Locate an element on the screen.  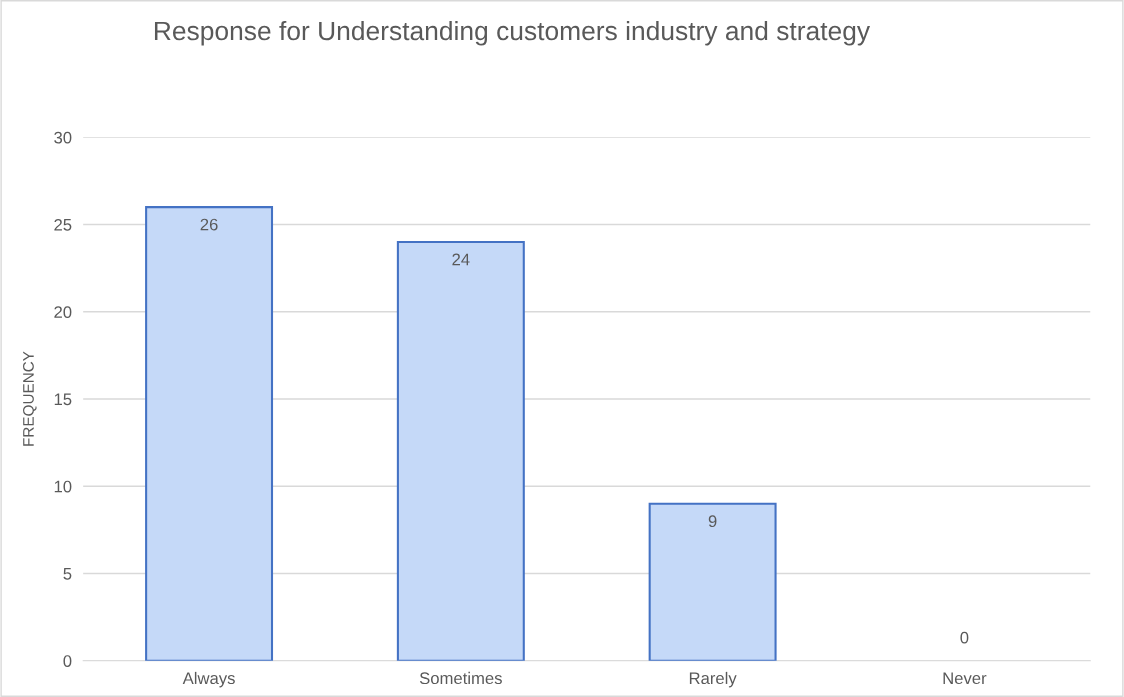
x-tick-label: Always is located at coordinates (208, 679).